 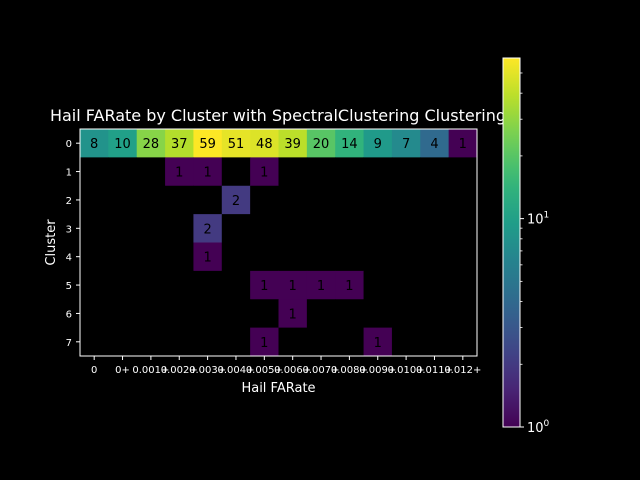 I want to click on y-tick-label: 7, so click(x=69, y=343).